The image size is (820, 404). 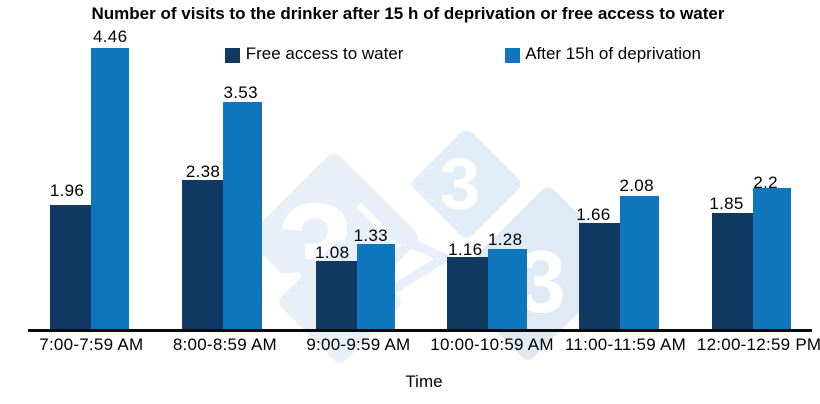 What do you see at coordinates (460, 185) in the screenshot?
I see `svg-text: 3` at bounding box center [460, 185].